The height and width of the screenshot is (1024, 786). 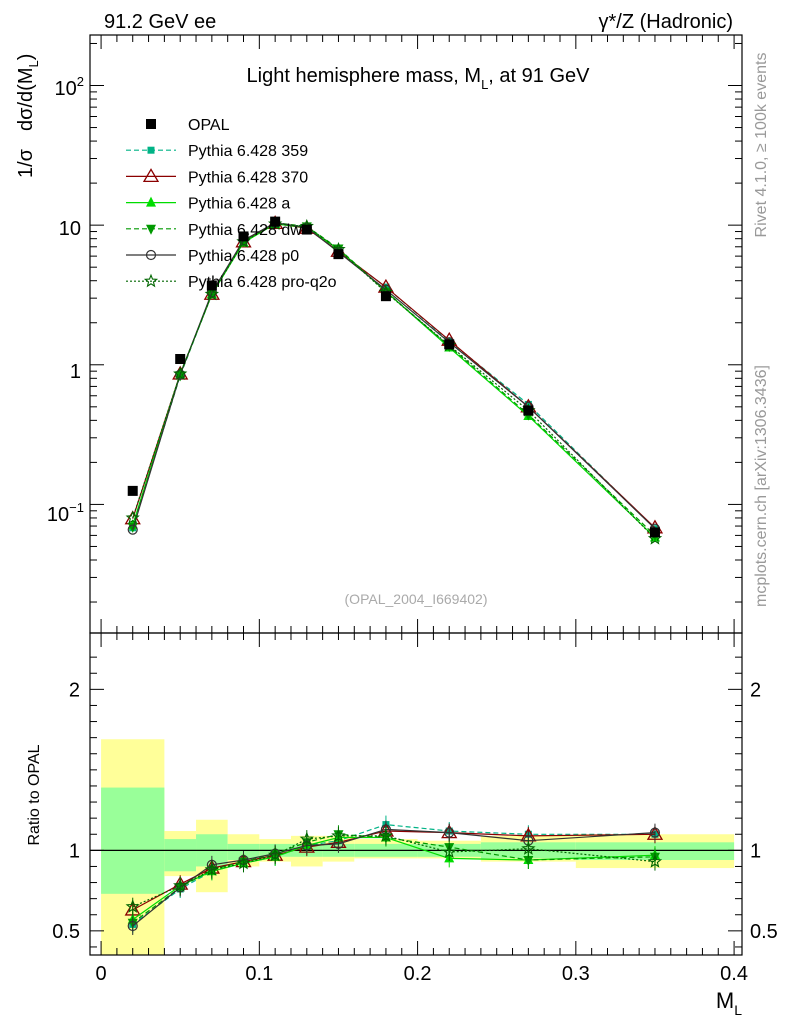 I want to click on rivet-version-label: Rivet 4.1.0, ≥ 100k events, so click(x=761, y=145).